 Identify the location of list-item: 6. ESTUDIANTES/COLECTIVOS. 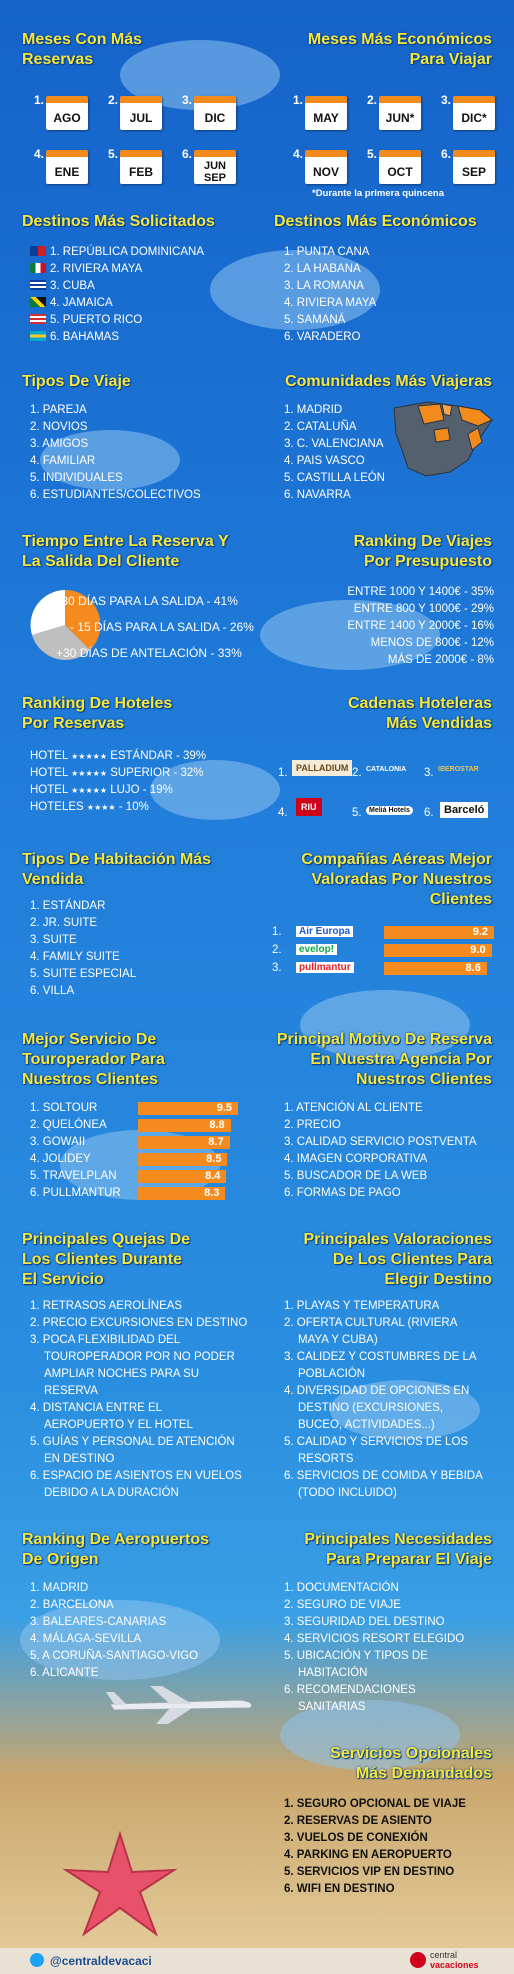
(115, 495).